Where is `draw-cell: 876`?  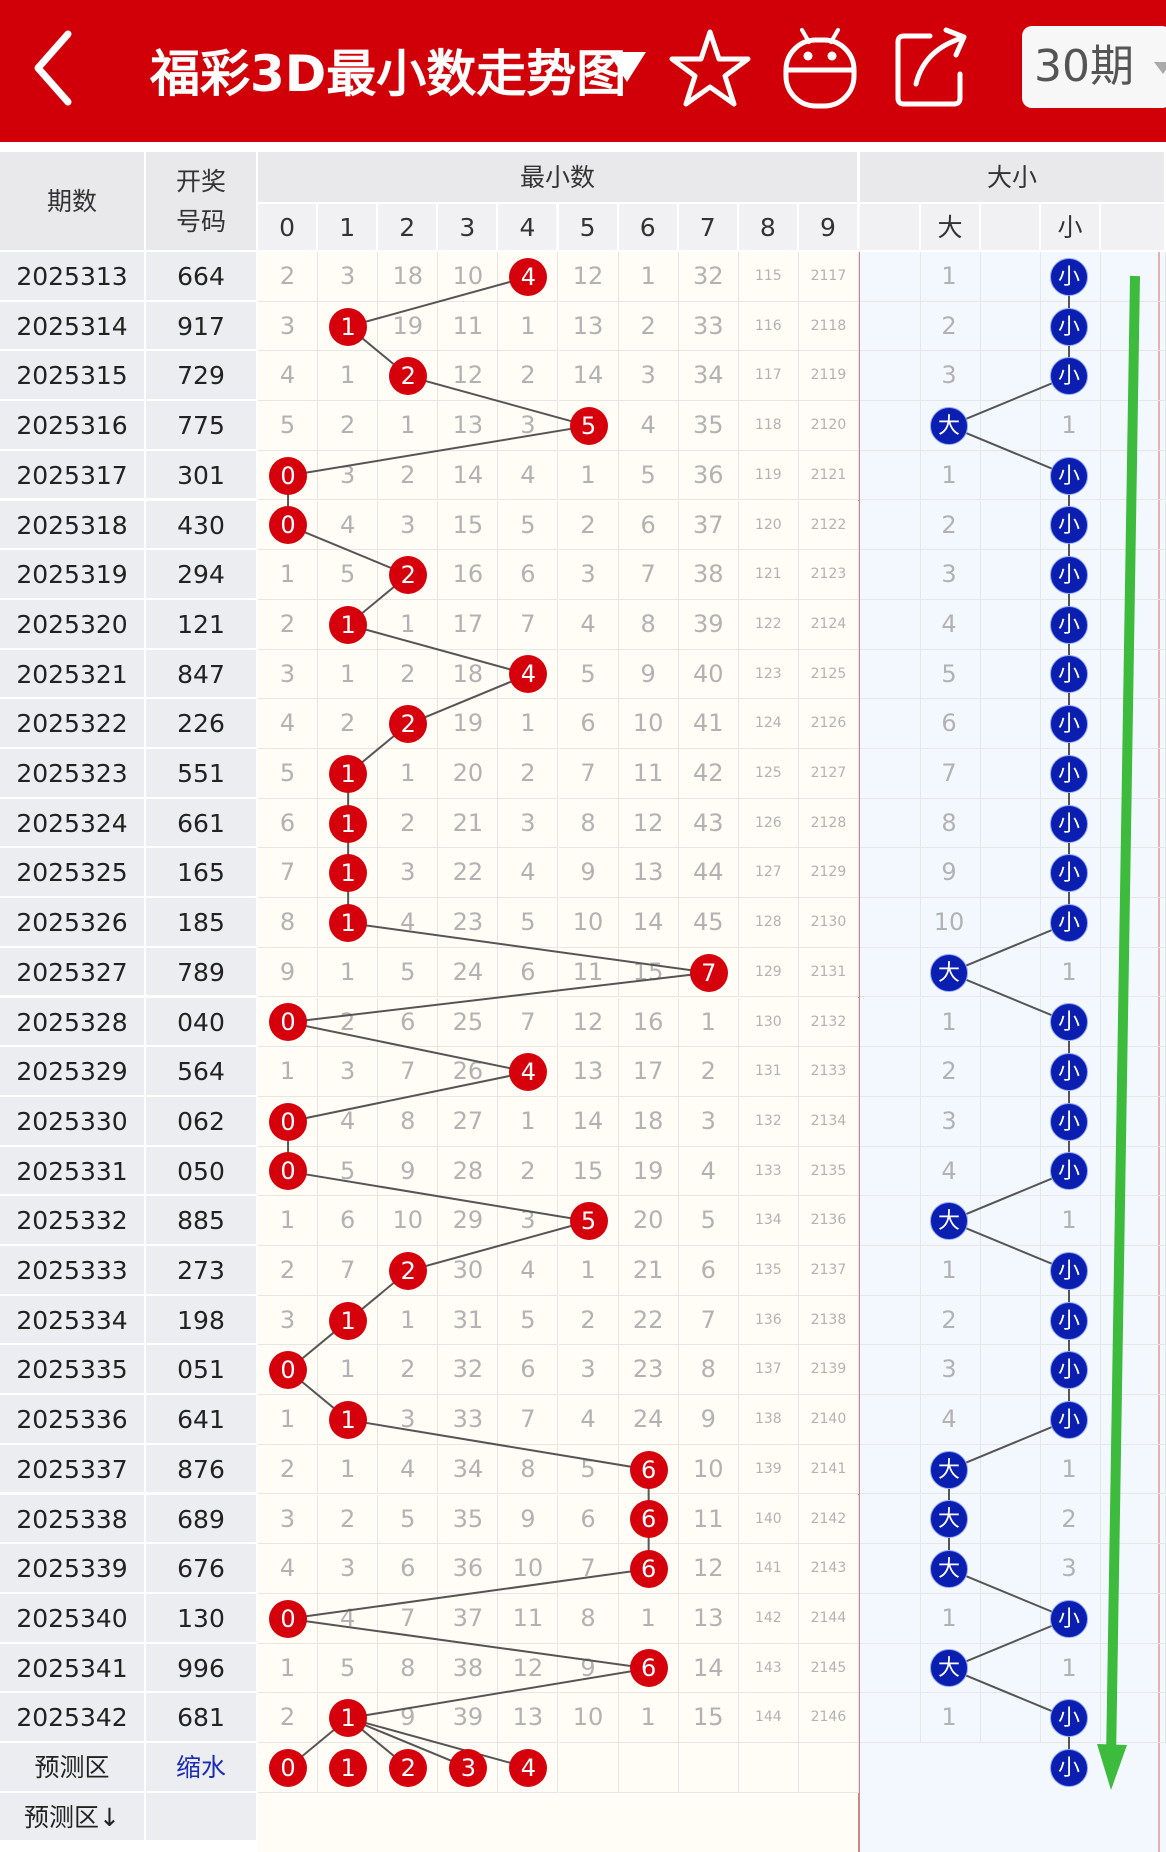
draw-cell: 876 is located at coordinates (202, 1469).